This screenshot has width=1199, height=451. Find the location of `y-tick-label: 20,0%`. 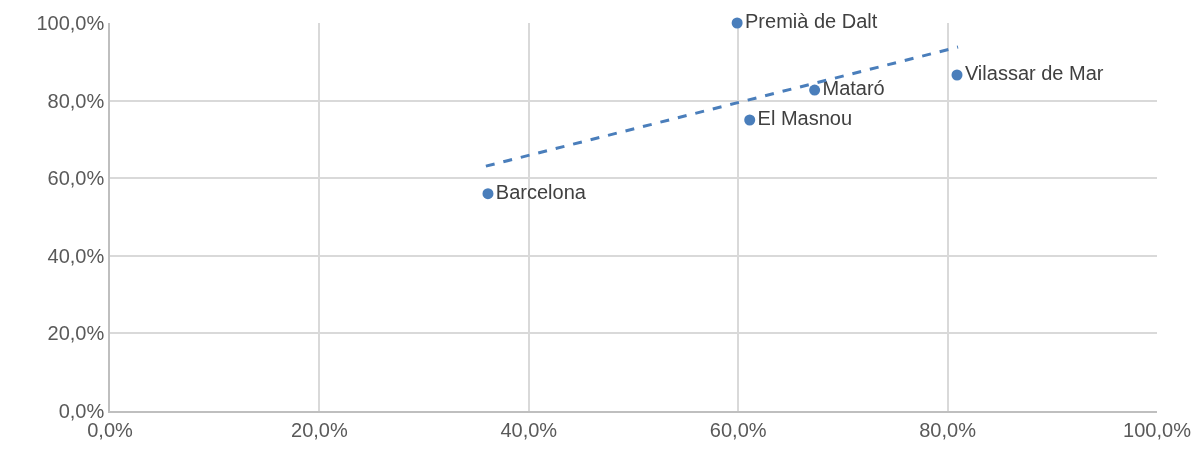

y-tick-label: 20,0% is located at coordinates (76, 333).